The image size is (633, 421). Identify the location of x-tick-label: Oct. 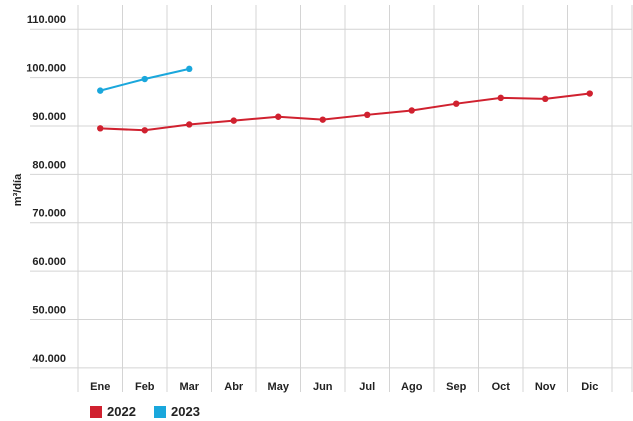
(501, 387).